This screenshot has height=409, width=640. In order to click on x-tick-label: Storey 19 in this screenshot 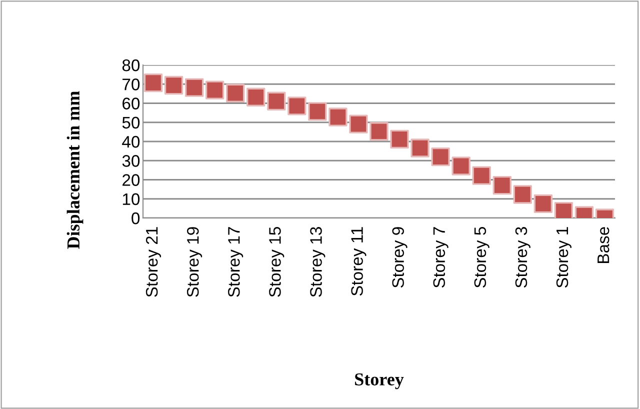, I will do `click(194, 262)`.